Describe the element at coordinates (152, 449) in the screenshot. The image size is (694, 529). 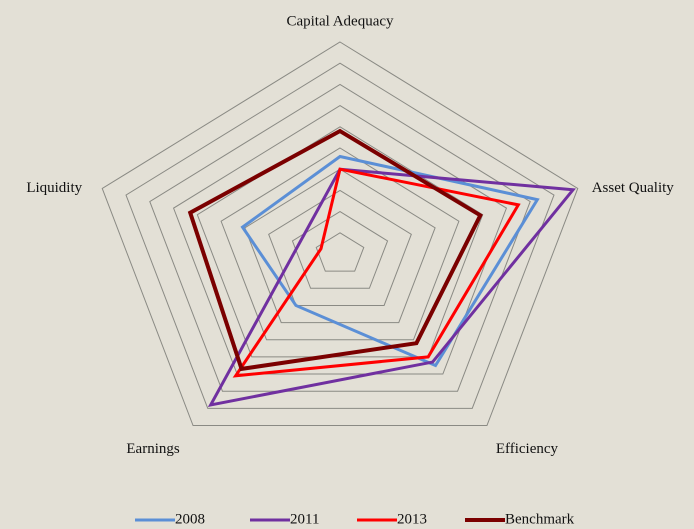
I see `axis-label: Earnings` at that location.